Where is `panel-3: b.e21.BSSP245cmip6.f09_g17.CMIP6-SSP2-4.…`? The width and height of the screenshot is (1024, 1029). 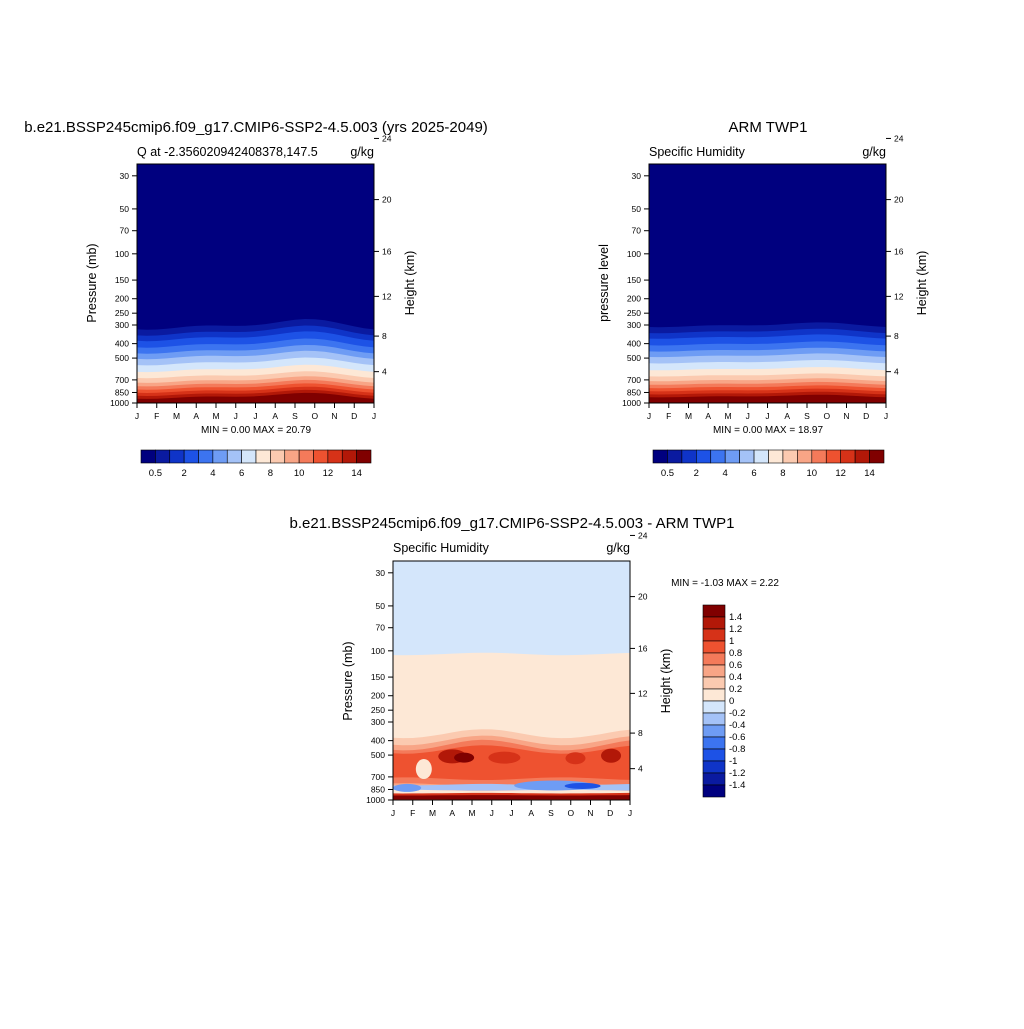 panel-3: b.e21.BSSP245cmip6.f09_g17.CMIP6-SSP2-4.… is located at coordinates (535, 666).